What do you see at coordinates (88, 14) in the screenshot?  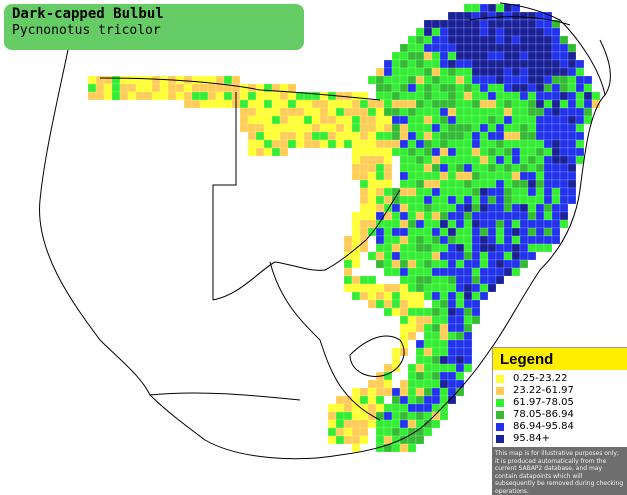 I see `species-common-name: Dark-capped Bulbul` at bounding box center [88, 14].